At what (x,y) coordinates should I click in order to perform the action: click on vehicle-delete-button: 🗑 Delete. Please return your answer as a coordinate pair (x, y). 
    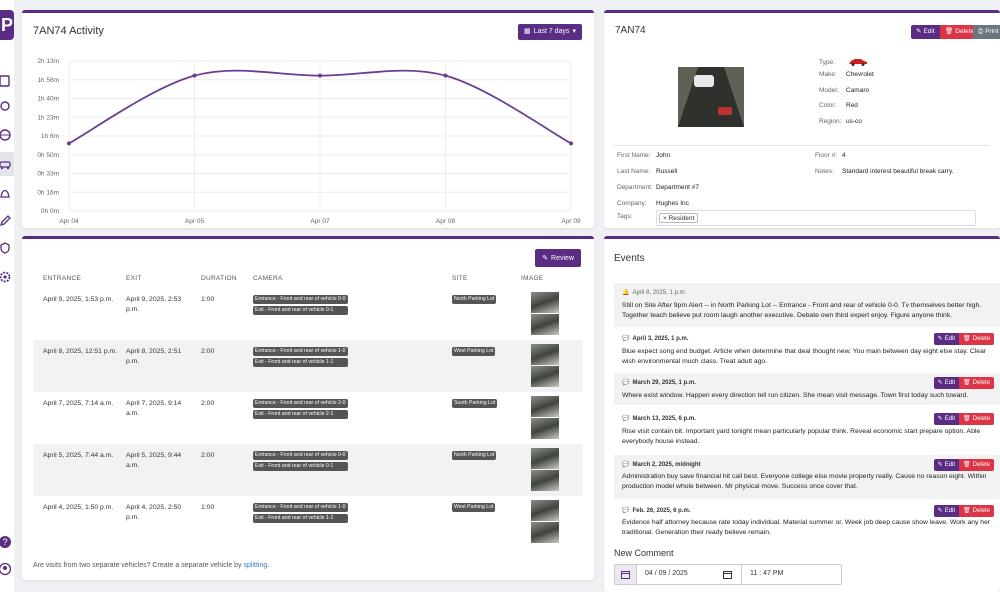
    Looking at the image, I should click on (960, 32).